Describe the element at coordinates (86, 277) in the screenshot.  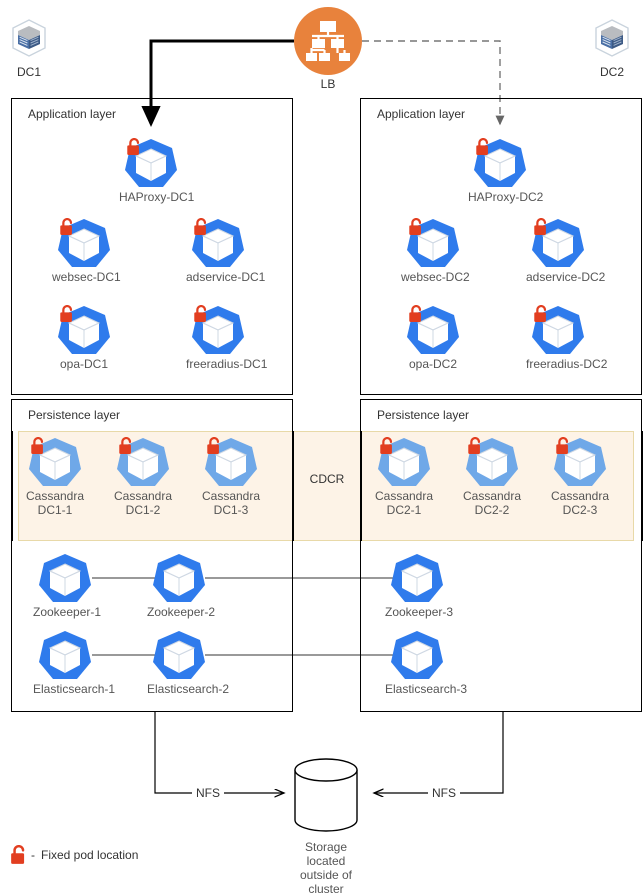
I see `pod-label: websec-DC1` at that location.